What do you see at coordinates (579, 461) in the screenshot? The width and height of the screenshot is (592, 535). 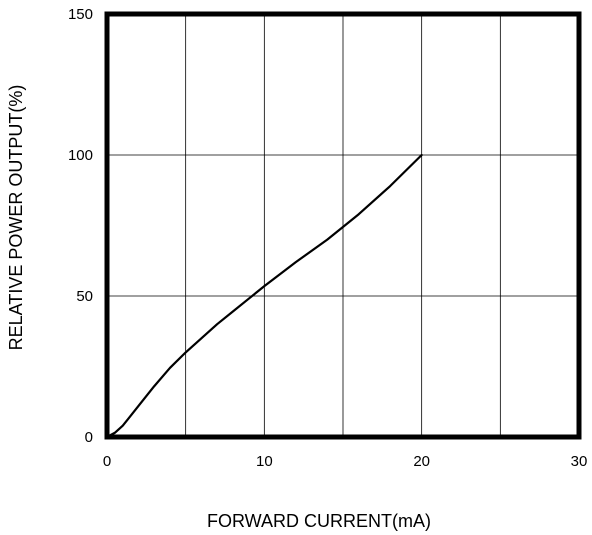 I see `x-tick-label: 30` at bounding box center [579, 461].